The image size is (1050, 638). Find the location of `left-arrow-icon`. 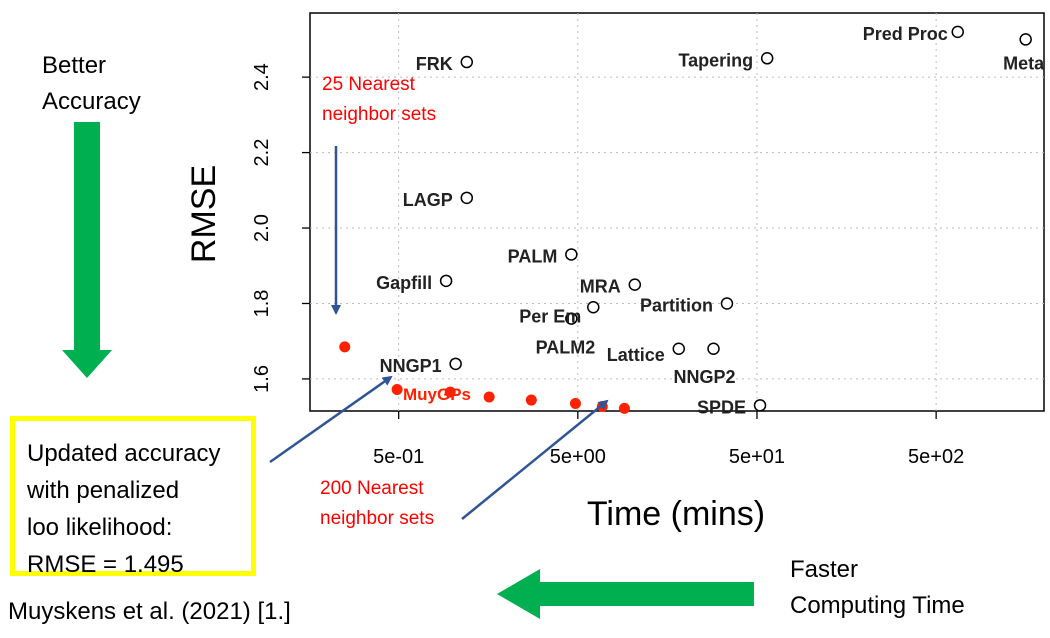

left-arrow-icon is located at coordinates (625, 594).